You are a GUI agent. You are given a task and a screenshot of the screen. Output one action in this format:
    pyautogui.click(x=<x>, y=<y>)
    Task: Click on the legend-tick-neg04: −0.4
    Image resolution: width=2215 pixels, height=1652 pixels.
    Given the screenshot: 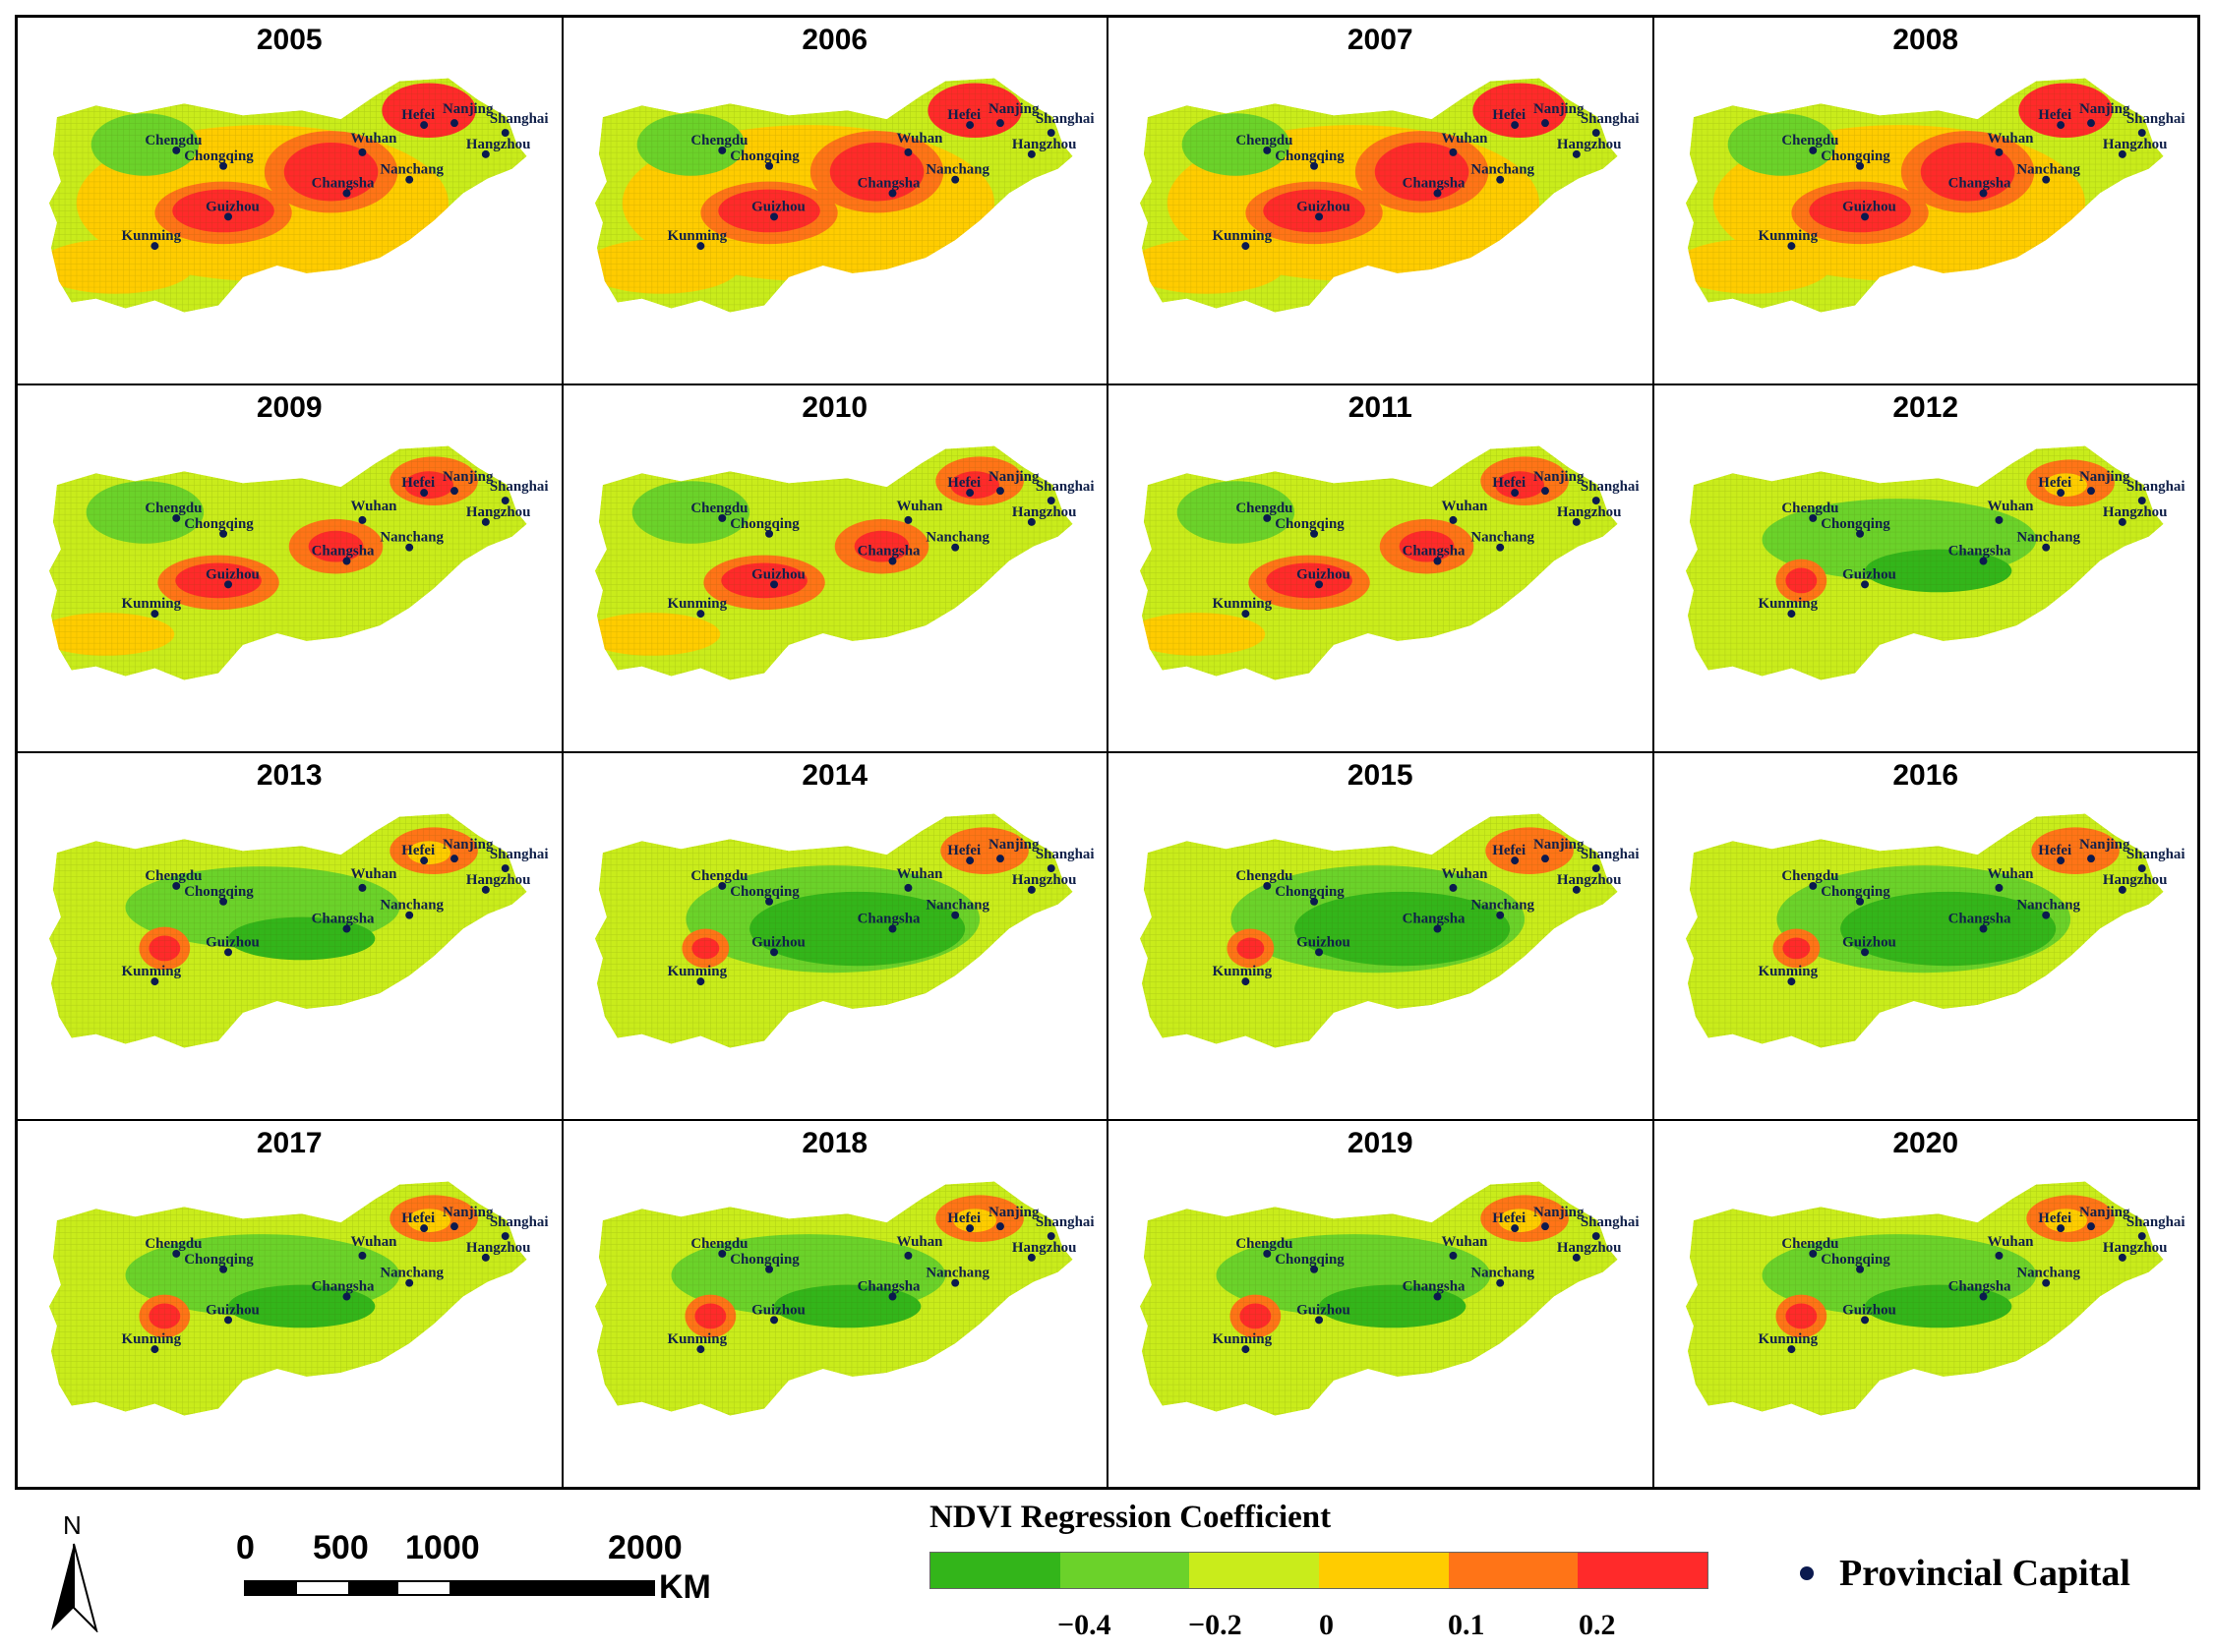 What is the action you would take?
    pyautogui.click(x=1084, y=1625)
    